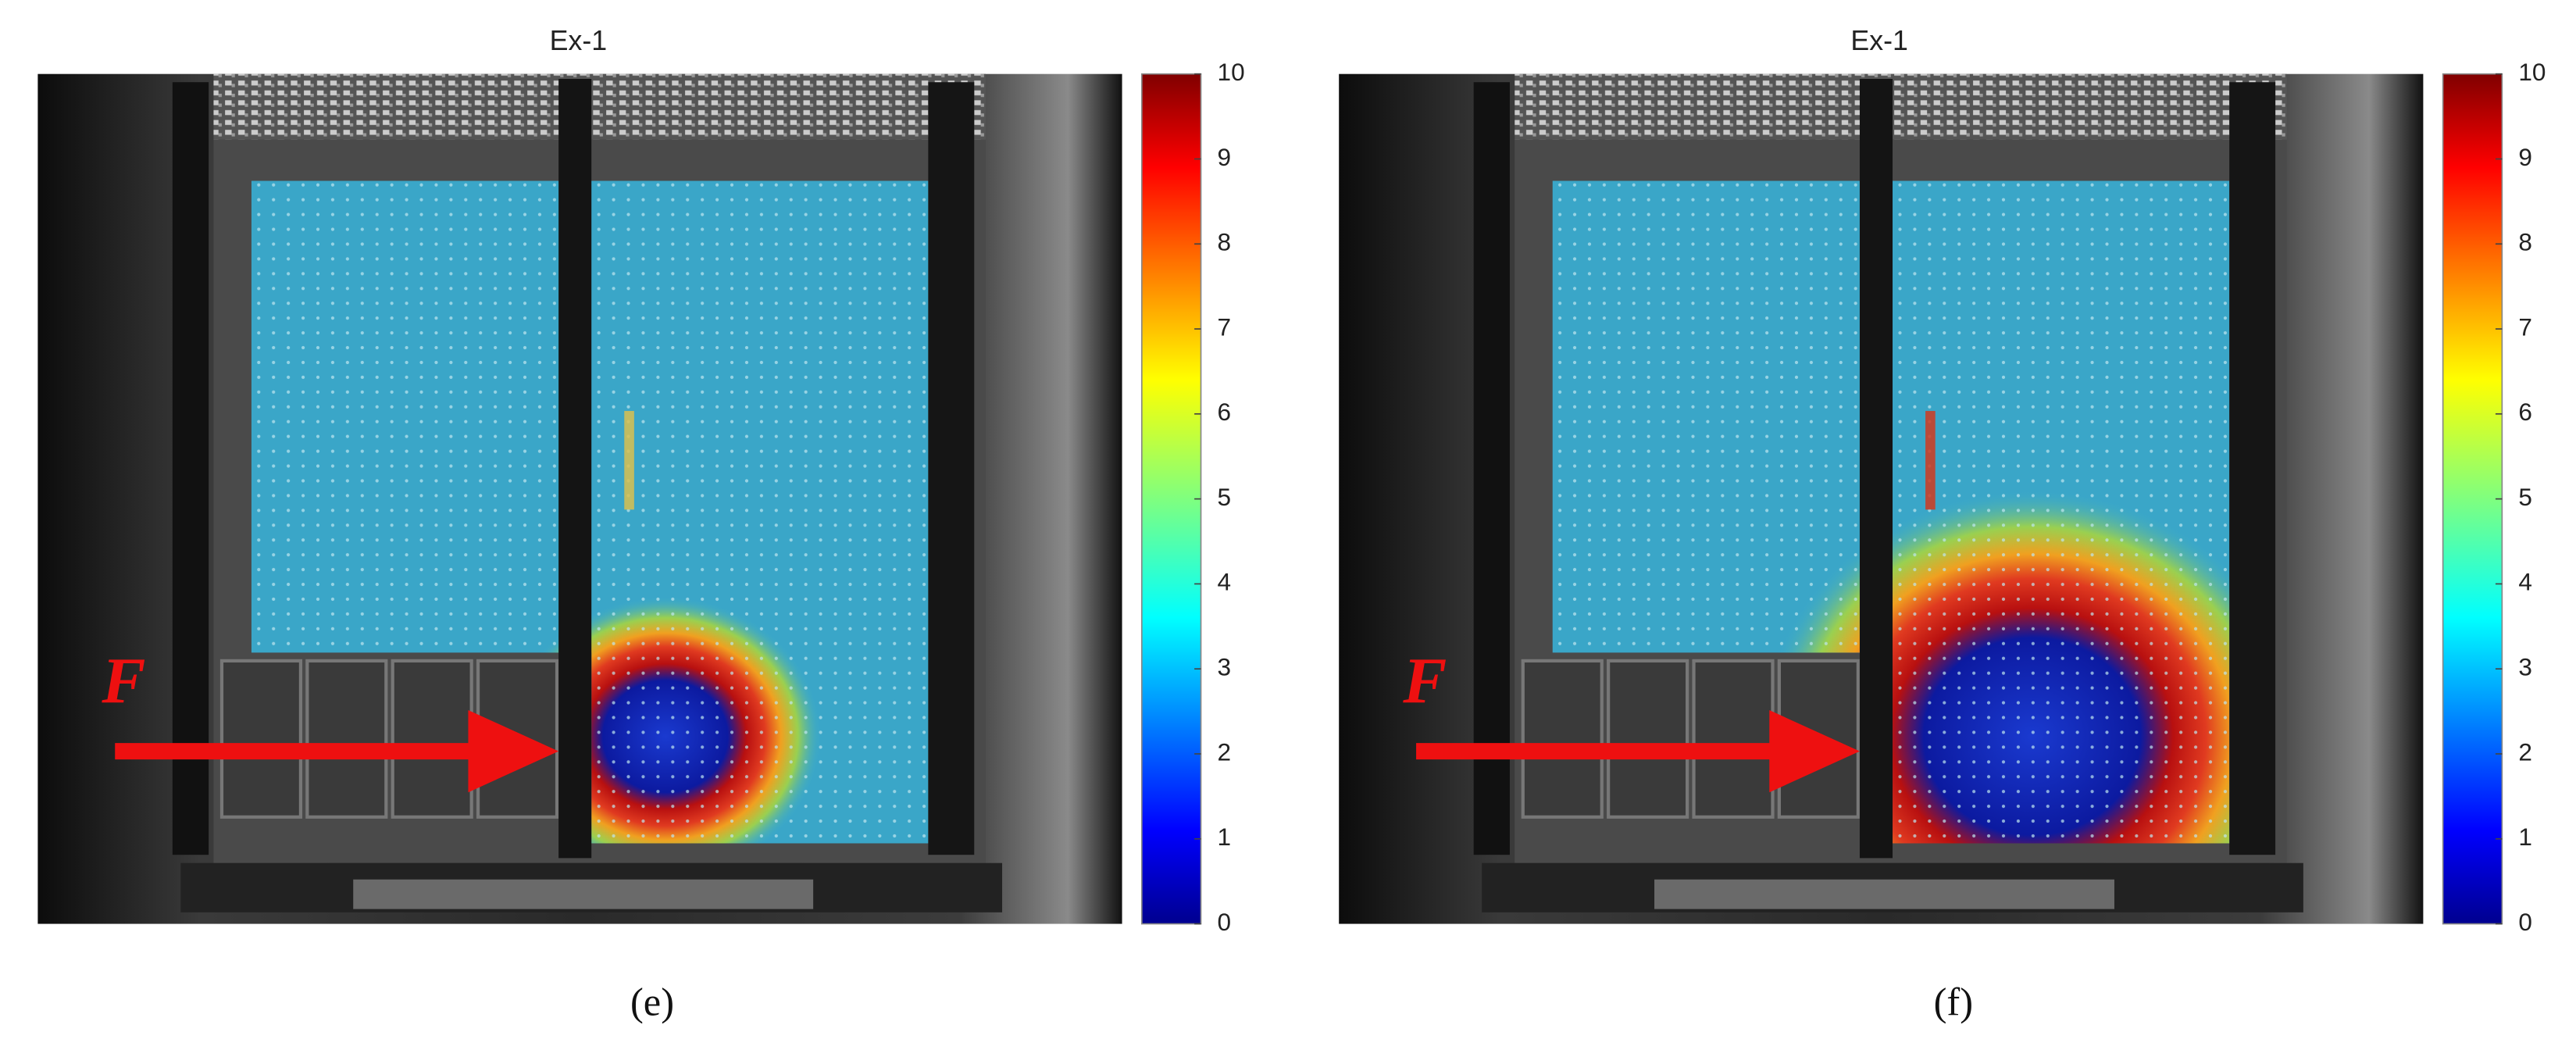 This screenshot has width=2576, height=1057. Describe the element at coordinates (652, 1002) in the screenshot. I see `panel-caption: (e)` at that location.